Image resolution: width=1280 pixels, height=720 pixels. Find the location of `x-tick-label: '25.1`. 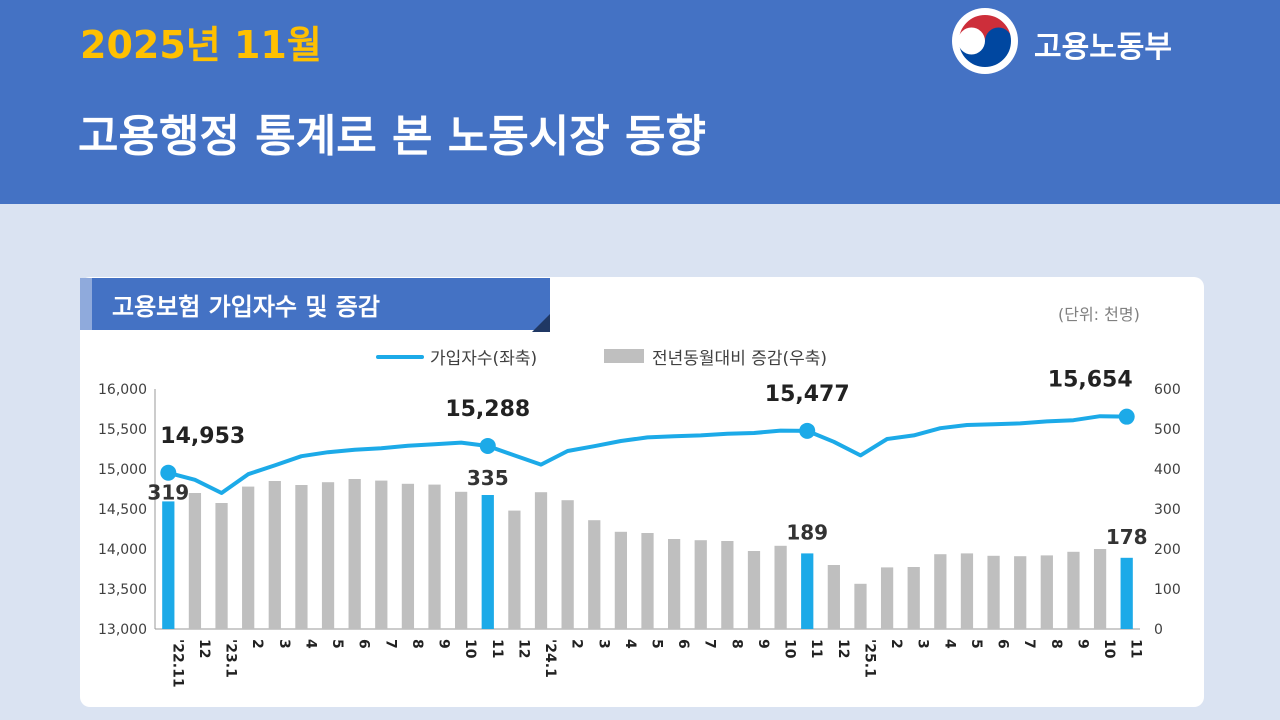

x-tick-label: '25.1 is located at coordinates (869, 658).